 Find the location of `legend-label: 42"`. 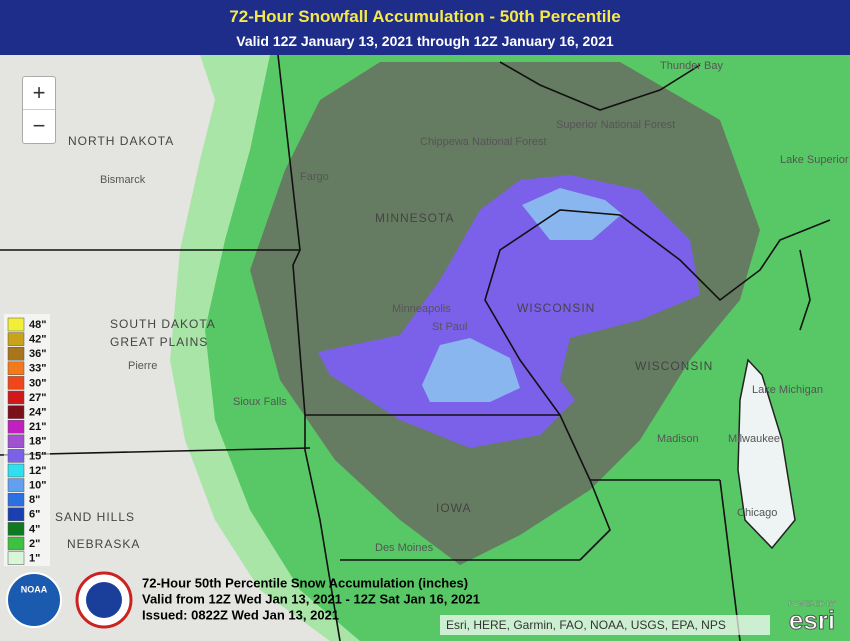

legend-label: 42" is located at coordinates (37, 340).